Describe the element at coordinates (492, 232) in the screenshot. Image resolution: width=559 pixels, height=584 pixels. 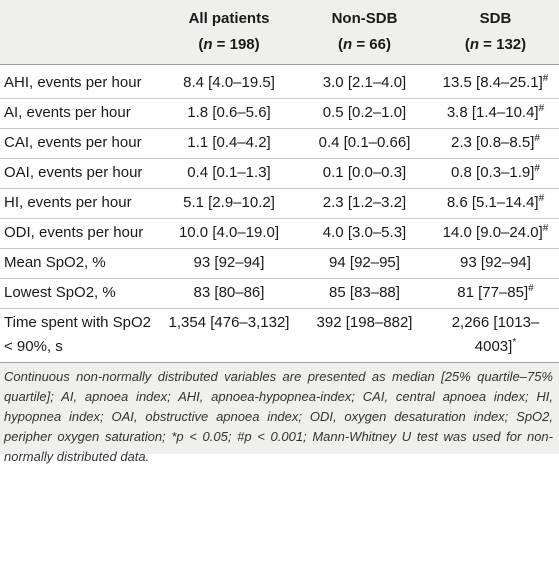
I see `cell-sdb-value: 14.0 [9.0–24.0]` at that location.